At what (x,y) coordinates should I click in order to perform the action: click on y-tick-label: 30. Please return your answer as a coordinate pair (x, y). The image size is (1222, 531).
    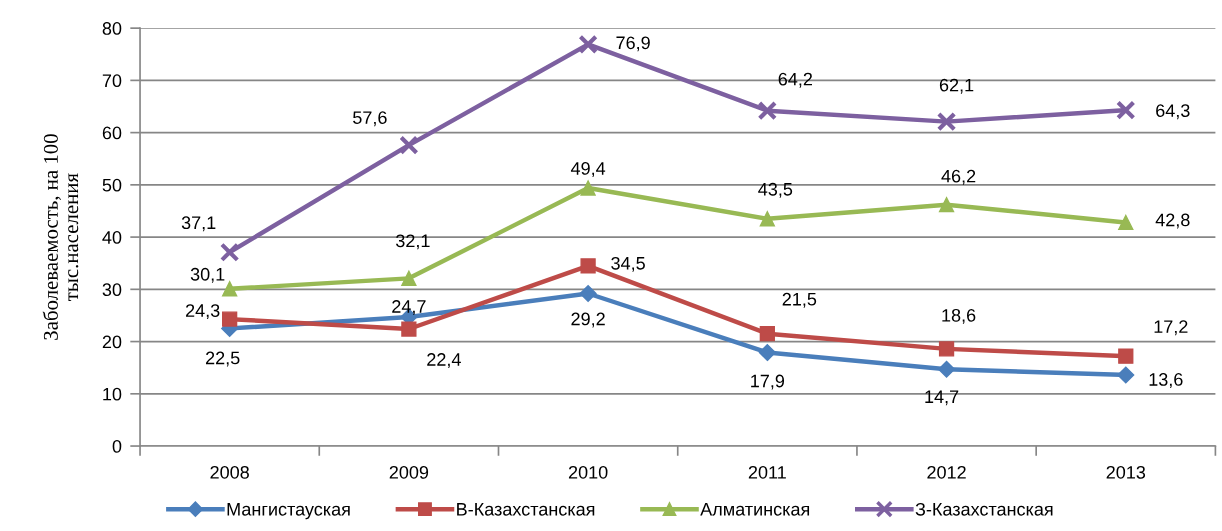
    Looking at the image, I should click on (112, 290).